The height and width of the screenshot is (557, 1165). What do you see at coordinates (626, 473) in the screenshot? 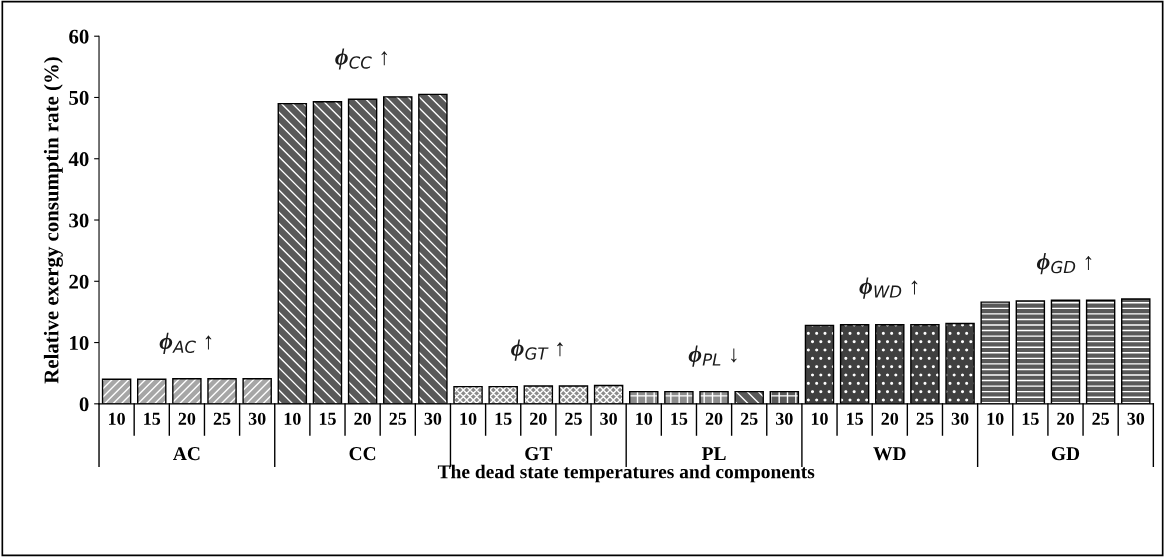
I see `x-axis-title: The dead state temperatures and components` at bounding box center [626, 473].